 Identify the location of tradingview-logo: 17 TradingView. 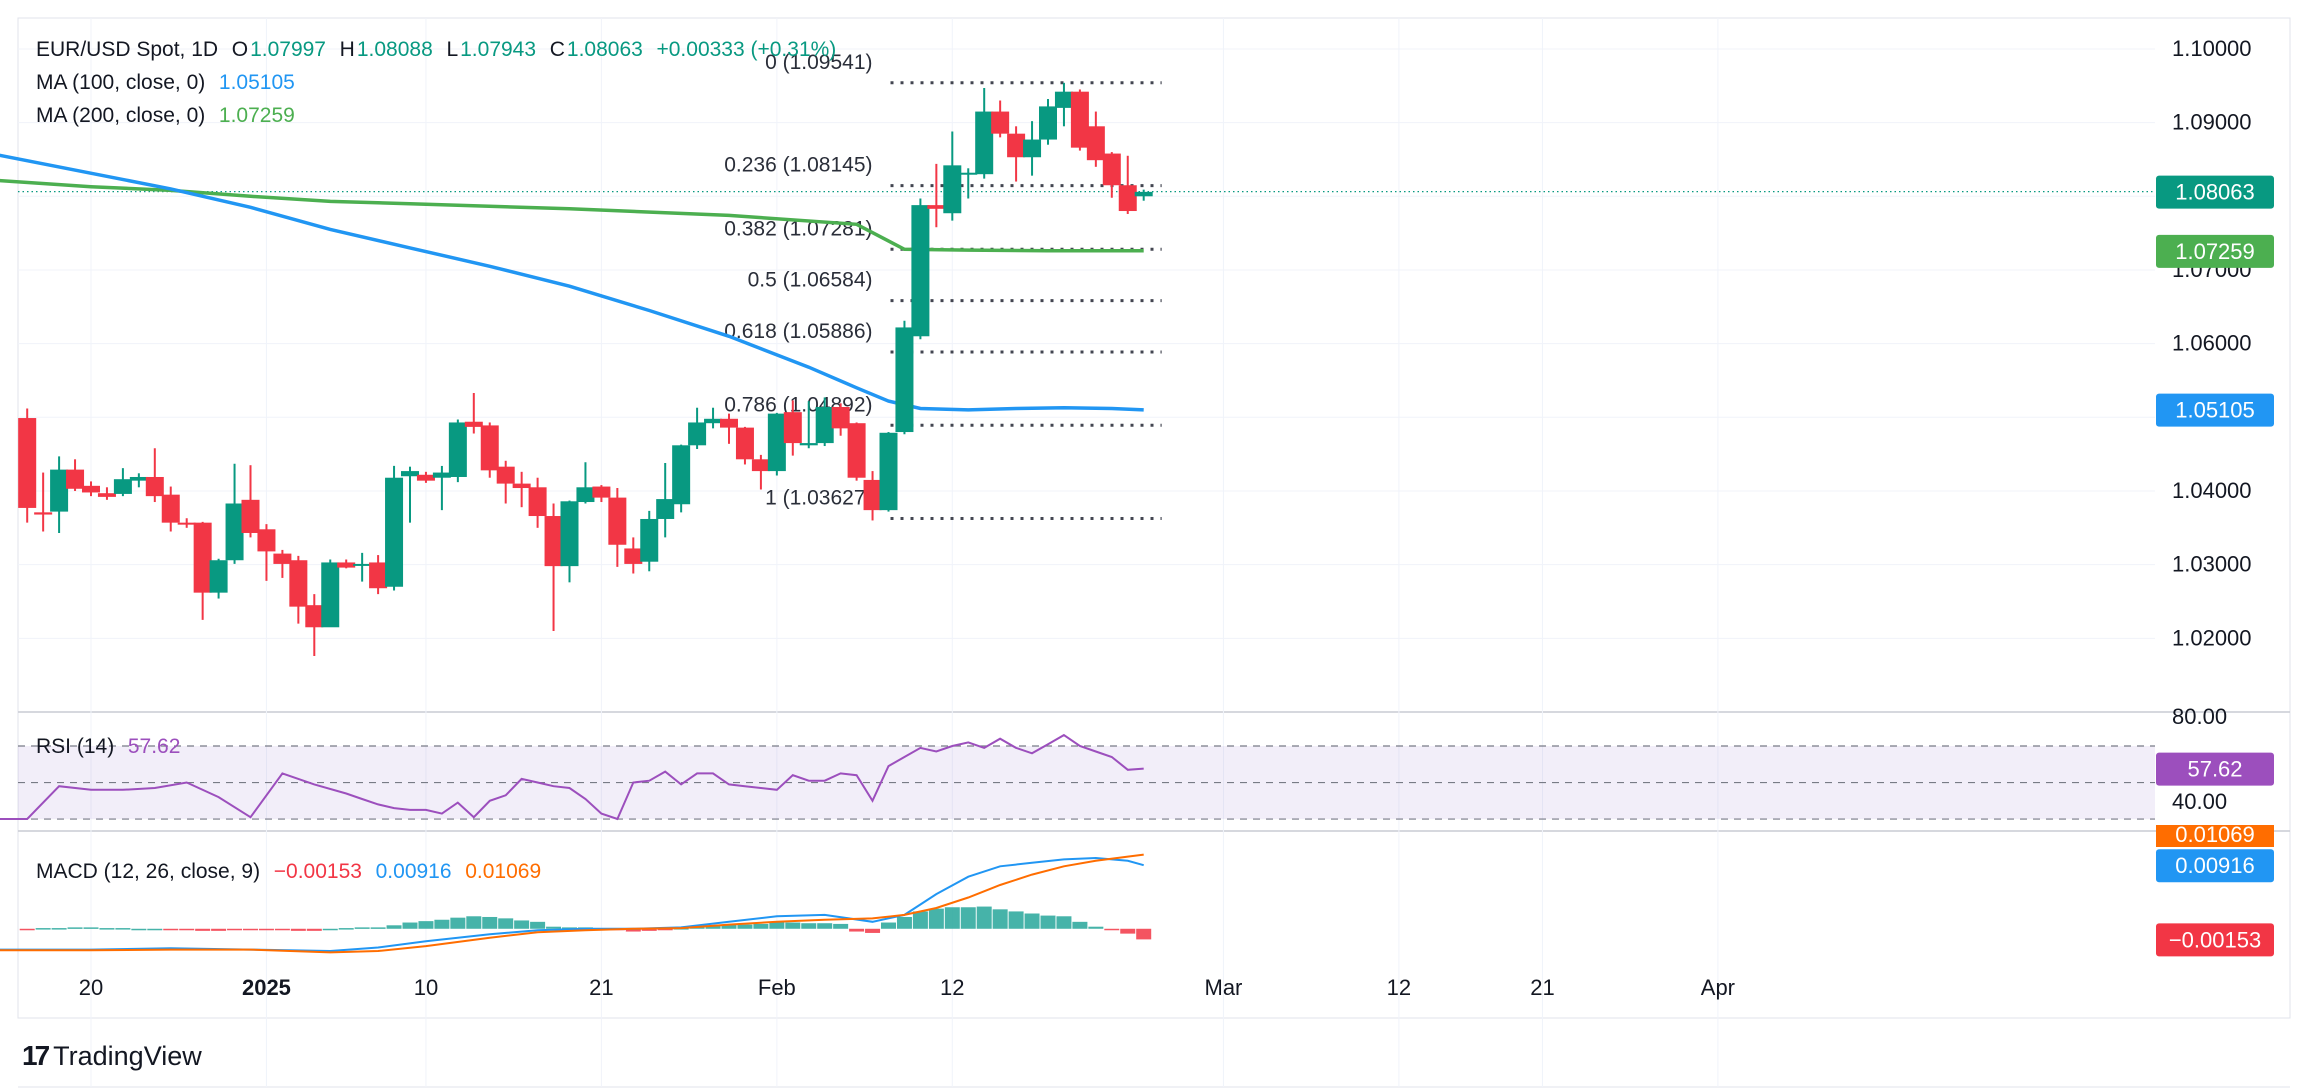
(112, 1056).